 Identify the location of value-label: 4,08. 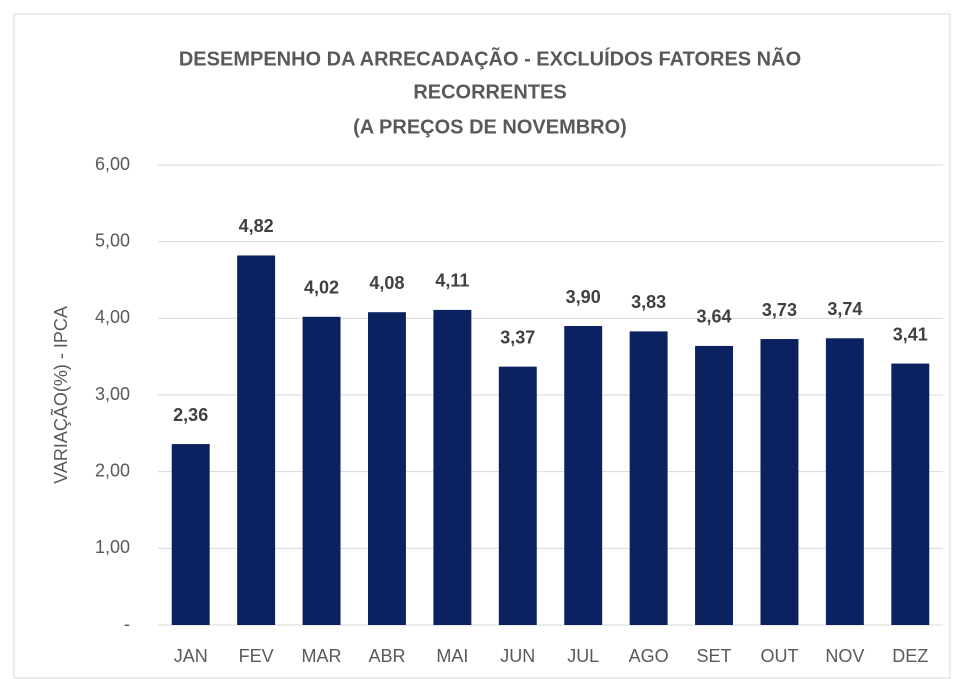
(386, 283).